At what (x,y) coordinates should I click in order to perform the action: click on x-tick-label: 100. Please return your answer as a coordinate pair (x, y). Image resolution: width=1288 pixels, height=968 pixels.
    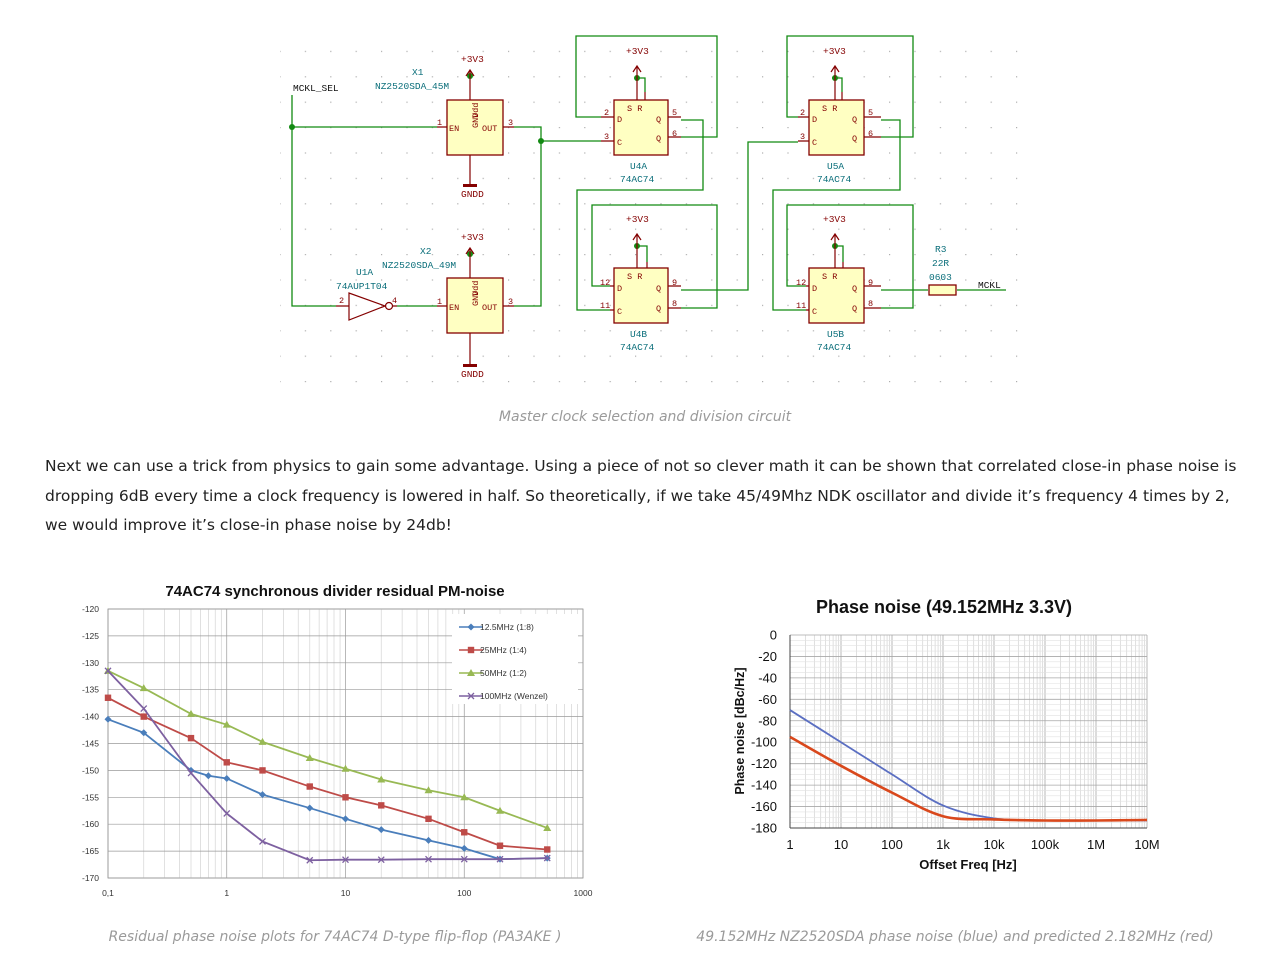
    Looking at the image, I should click on (892, 844).